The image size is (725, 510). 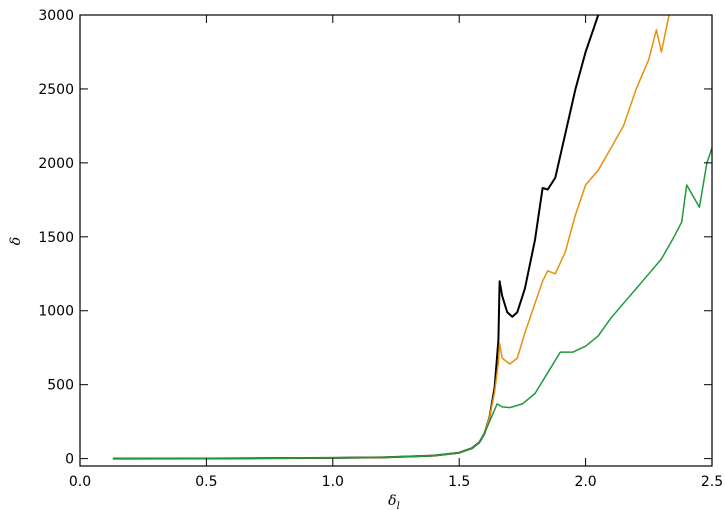 I want to click on y-axis-label: δ, so click(x=16, y=241).